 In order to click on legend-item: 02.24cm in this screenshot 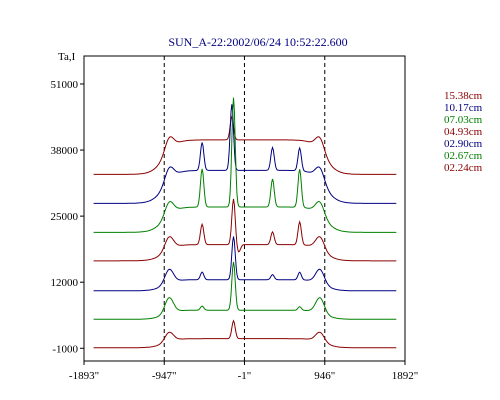, I will do `click(463, 168)`.